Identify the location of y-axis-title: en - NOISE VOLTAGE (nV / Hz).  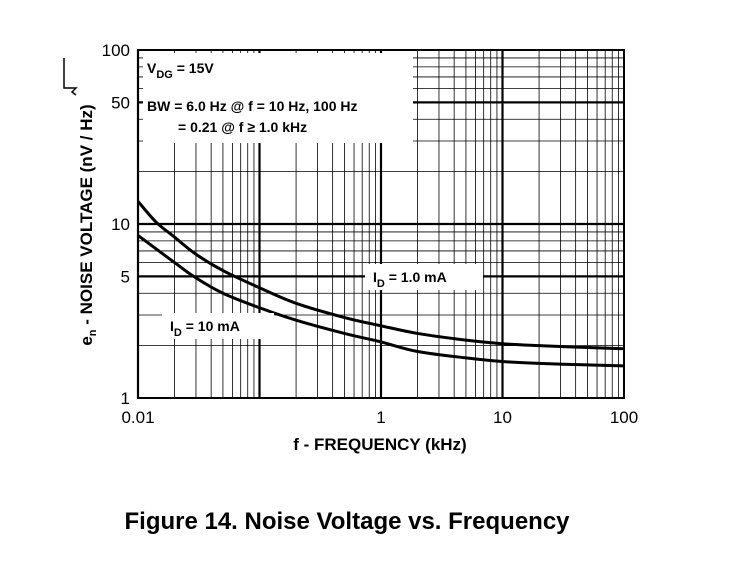
(88, 224).